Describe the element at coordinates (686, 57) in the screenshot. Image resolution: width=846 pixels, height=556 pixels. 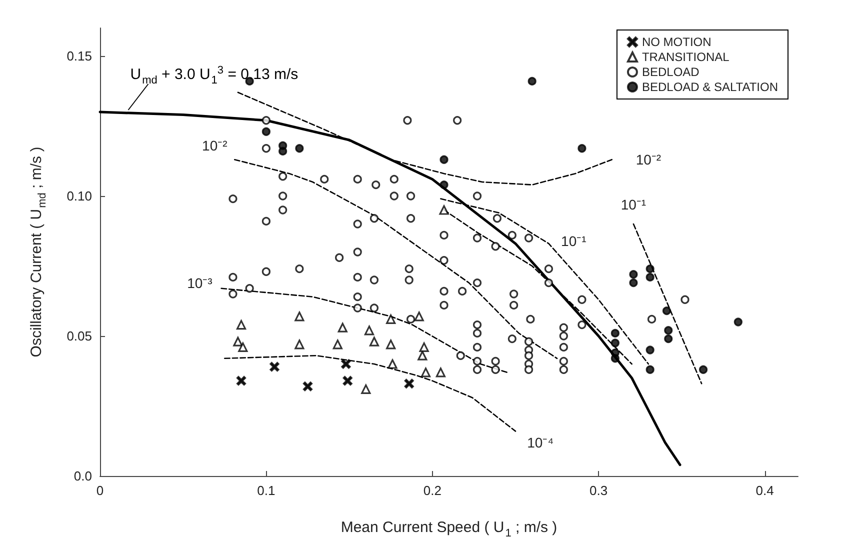
I see `legend-label: TRANSITIONAL` at that location.